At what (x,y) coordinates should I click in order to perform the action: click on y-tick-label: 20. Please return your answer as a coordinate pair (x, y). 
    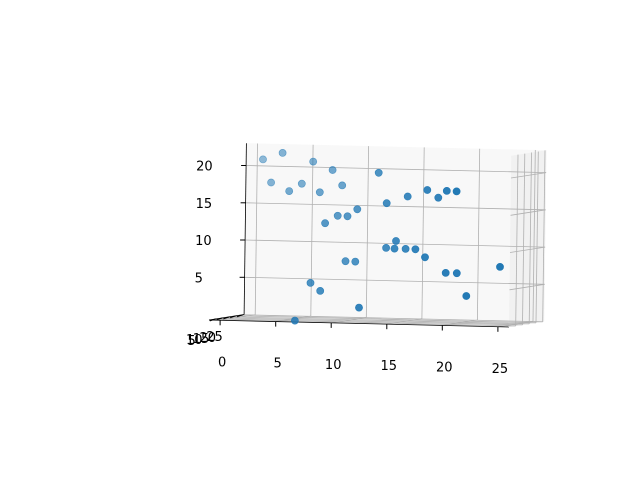
    Looking at the image, I should click on (207, 338).